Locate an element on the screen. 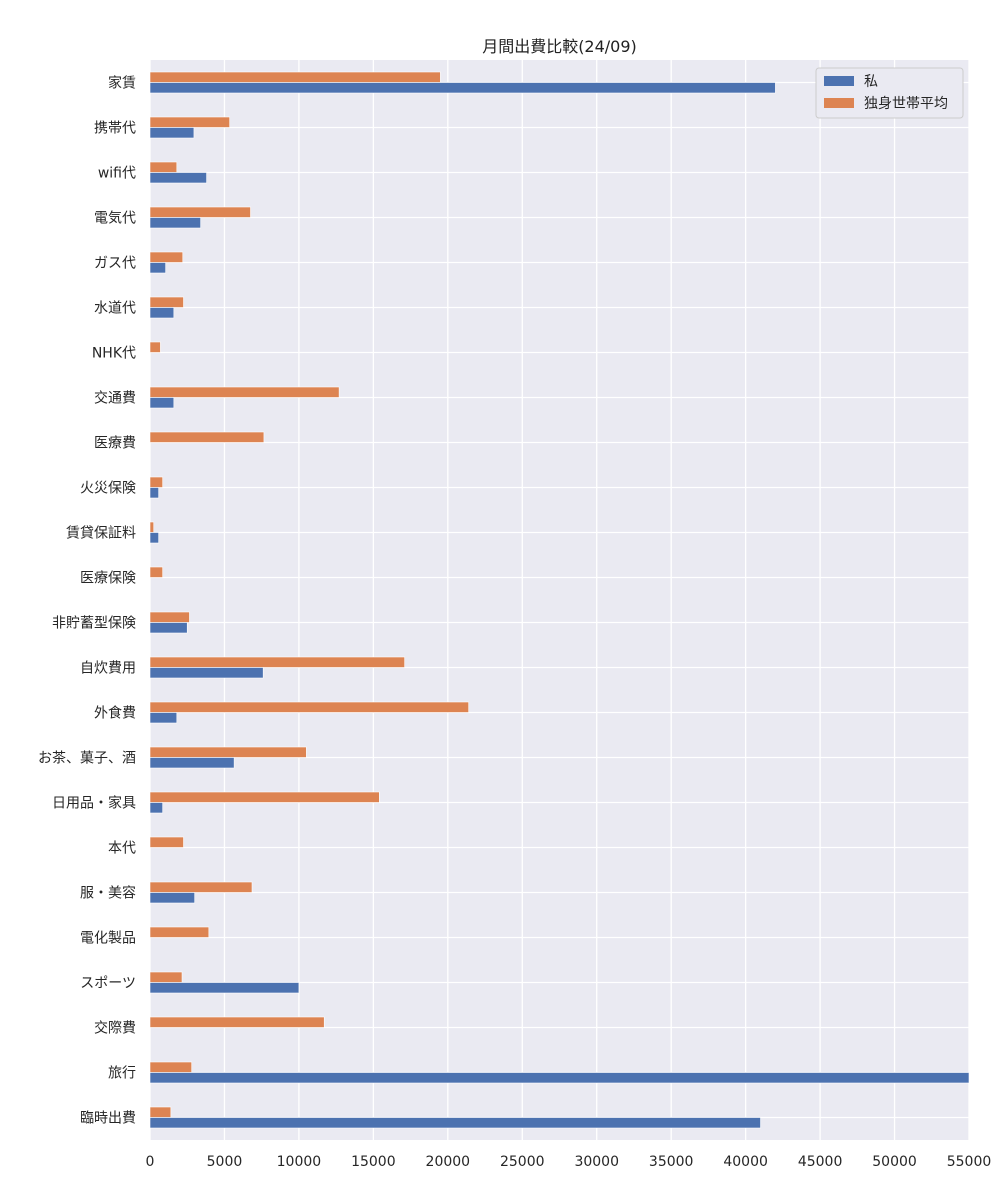  y-tick-label: 火災保険 is located at coordinates (108, 489).